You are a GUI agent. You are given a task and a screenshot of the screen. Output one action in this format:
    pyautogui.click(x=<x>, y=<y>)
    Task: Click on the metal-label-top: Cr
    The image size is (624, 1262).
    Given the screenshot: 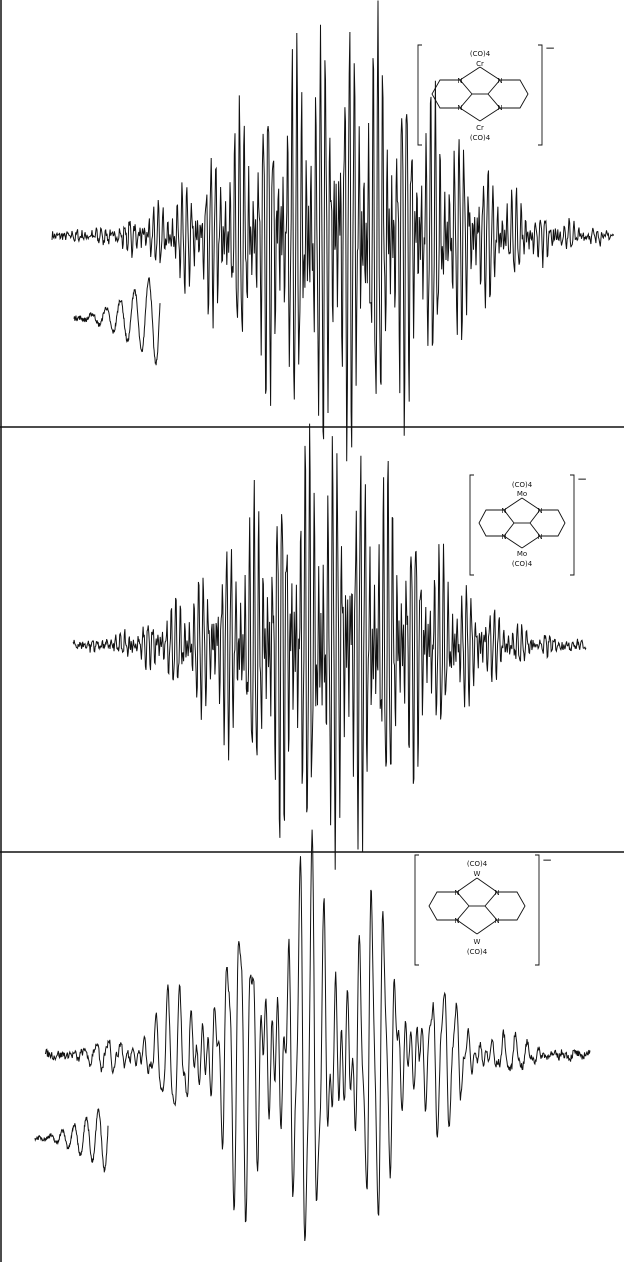 What is the action you would take?
    pyautogui.click(x=480, y=64)
    